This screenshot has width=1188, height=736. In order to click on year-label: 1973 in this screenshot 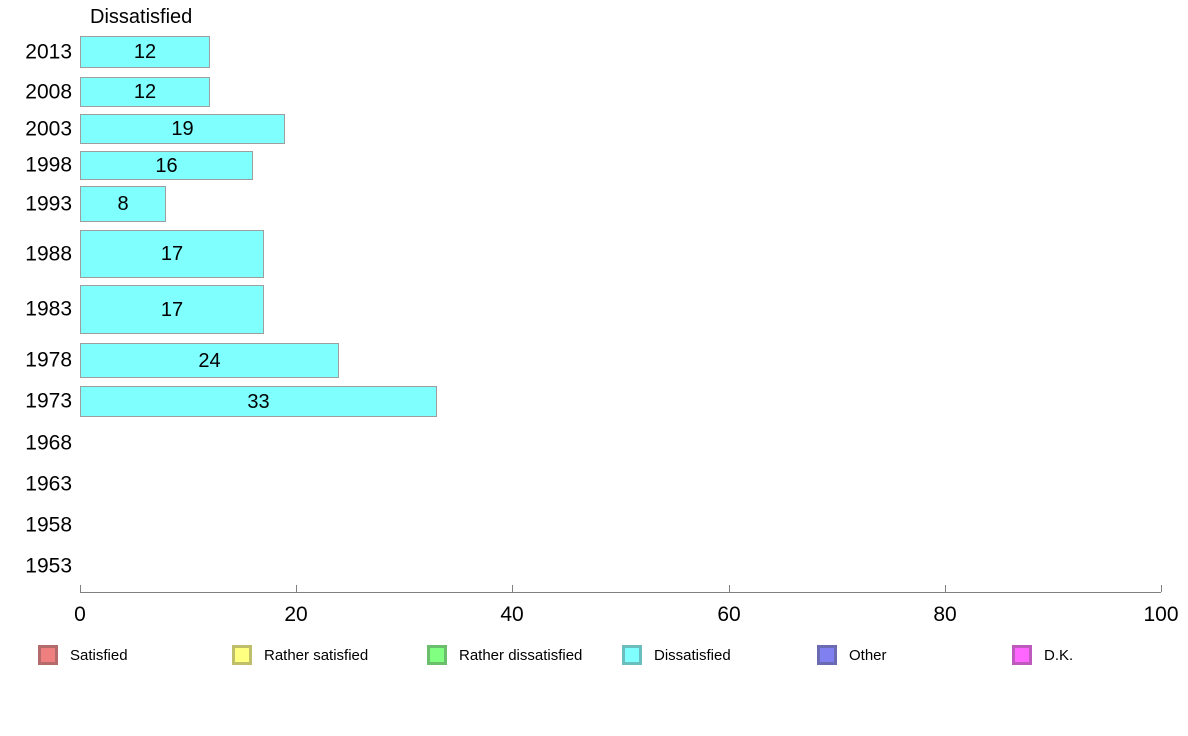, I will do `click(48, 401)`.